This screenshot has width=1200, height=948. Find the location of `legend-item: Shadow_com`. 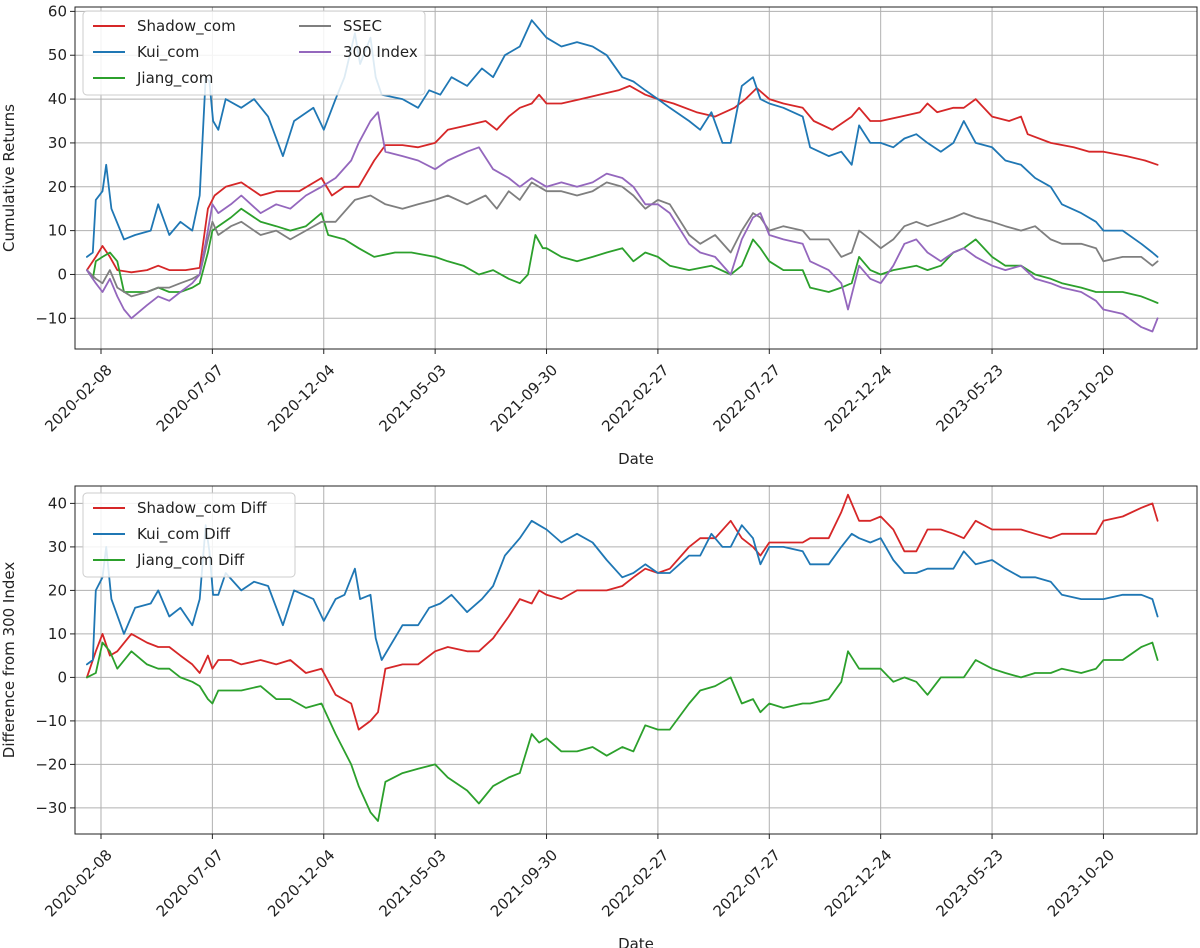

legend-item: Shadow_com is located at coordinates (164, 26).